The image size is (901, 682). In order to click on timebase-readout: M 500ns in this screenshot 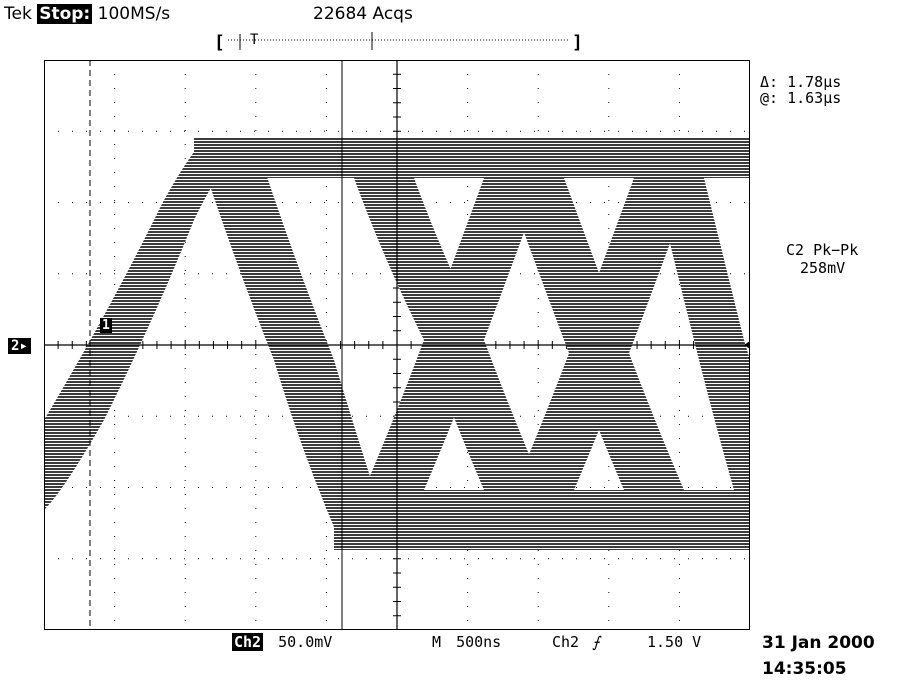, I will do `click(466, 642)`.